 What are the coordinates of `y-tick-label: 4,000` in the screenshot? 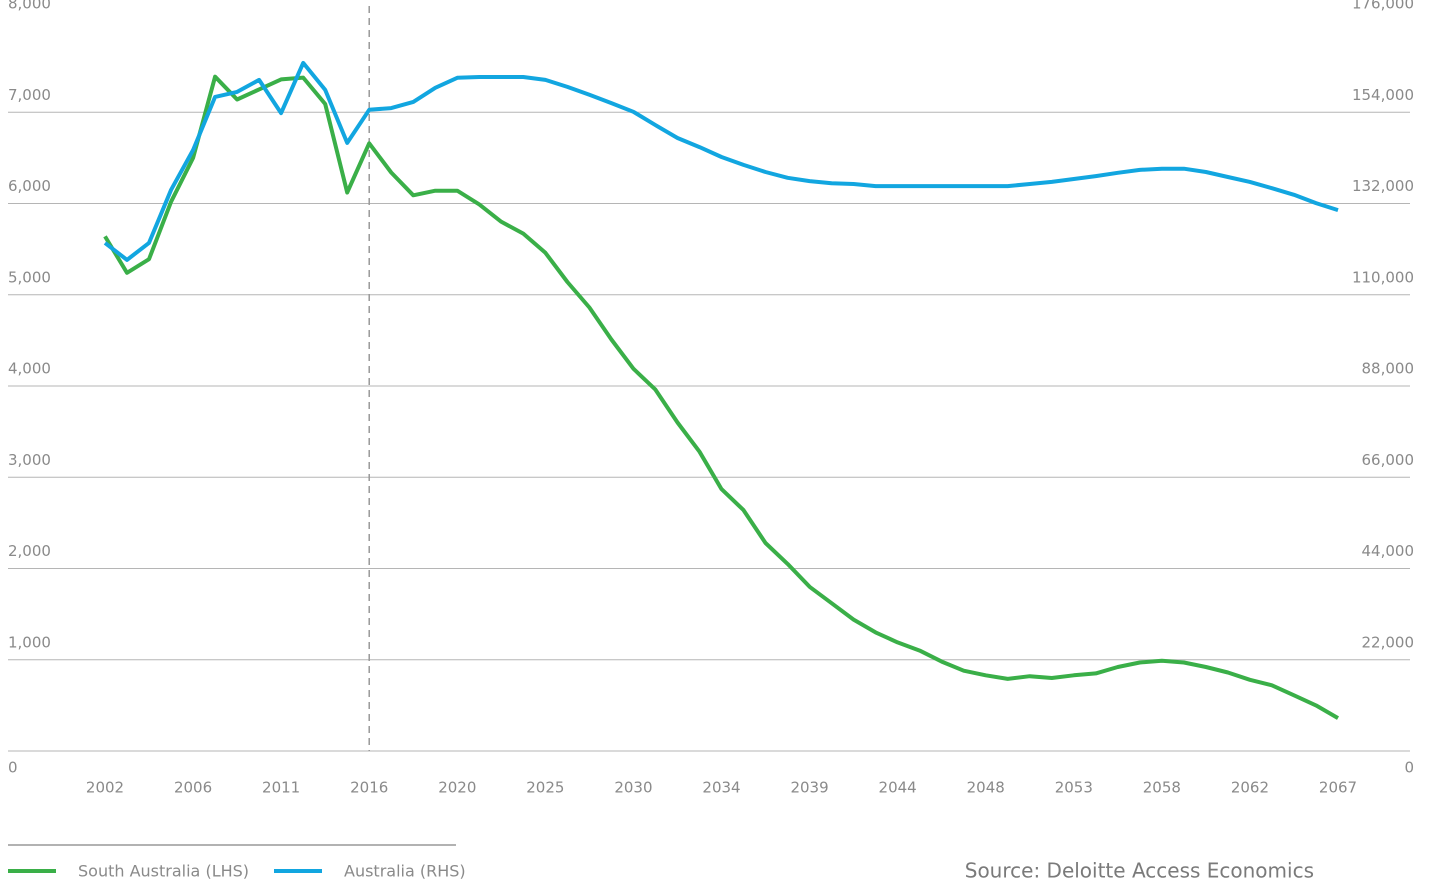 It's located at (29, 369).